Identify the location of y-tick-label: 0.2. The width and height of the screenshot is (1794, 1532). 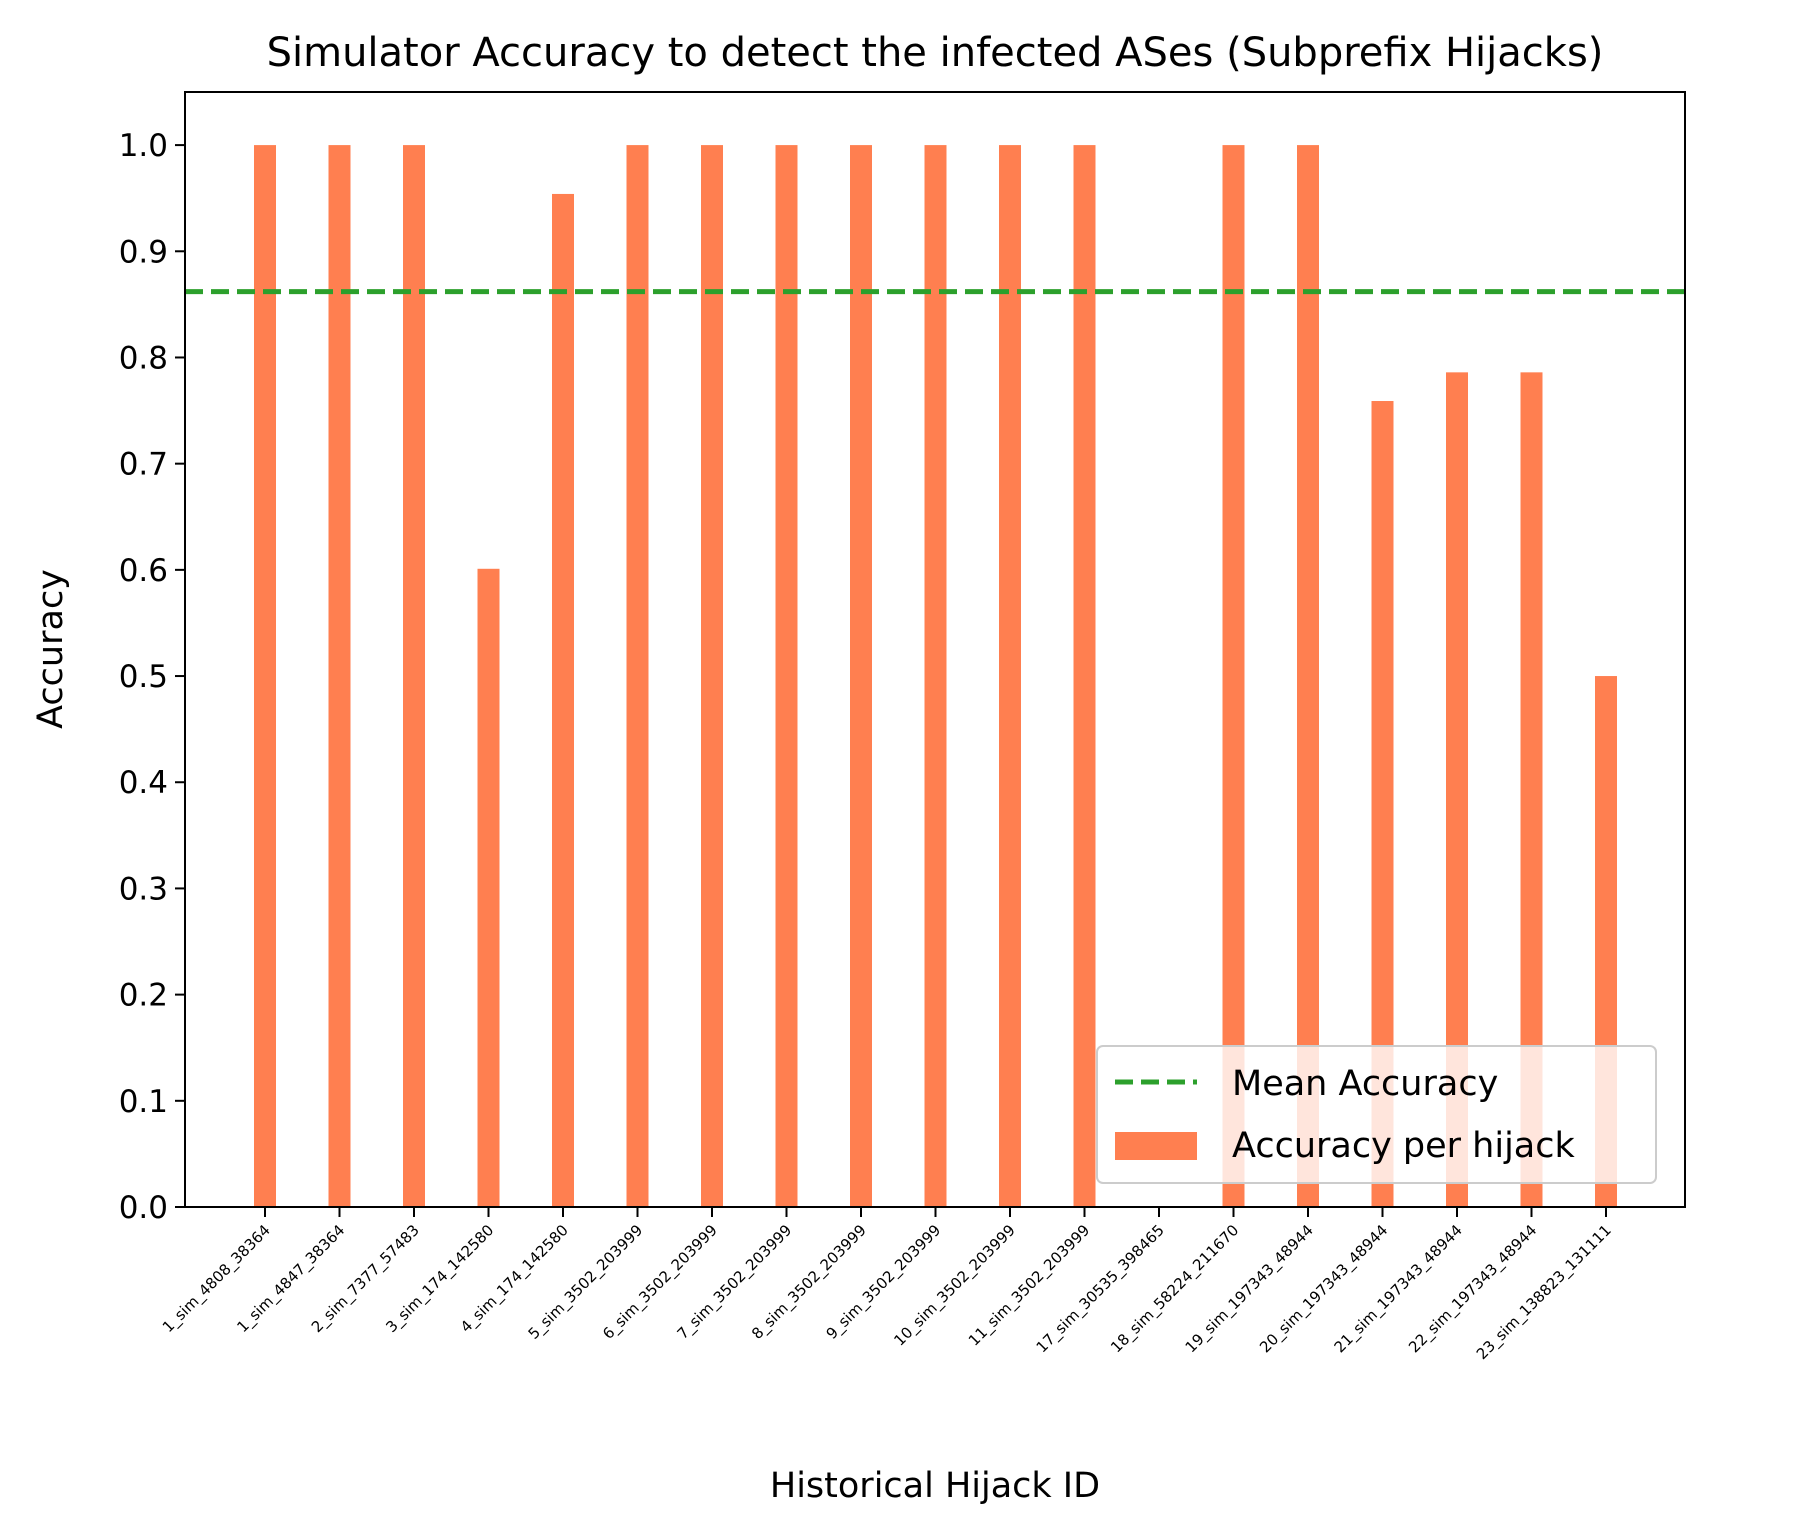
(143, 996).